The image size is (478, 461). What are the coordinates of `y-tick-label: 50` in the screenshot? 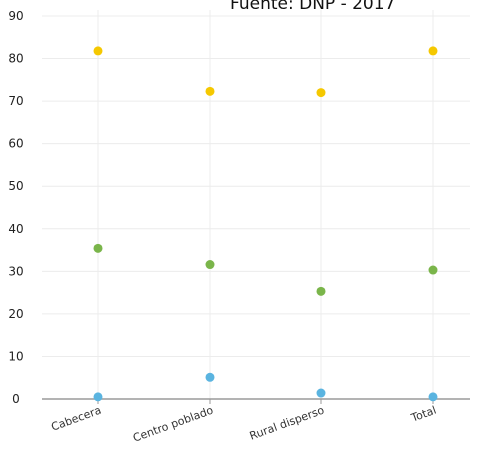 It's located at (15, 186).